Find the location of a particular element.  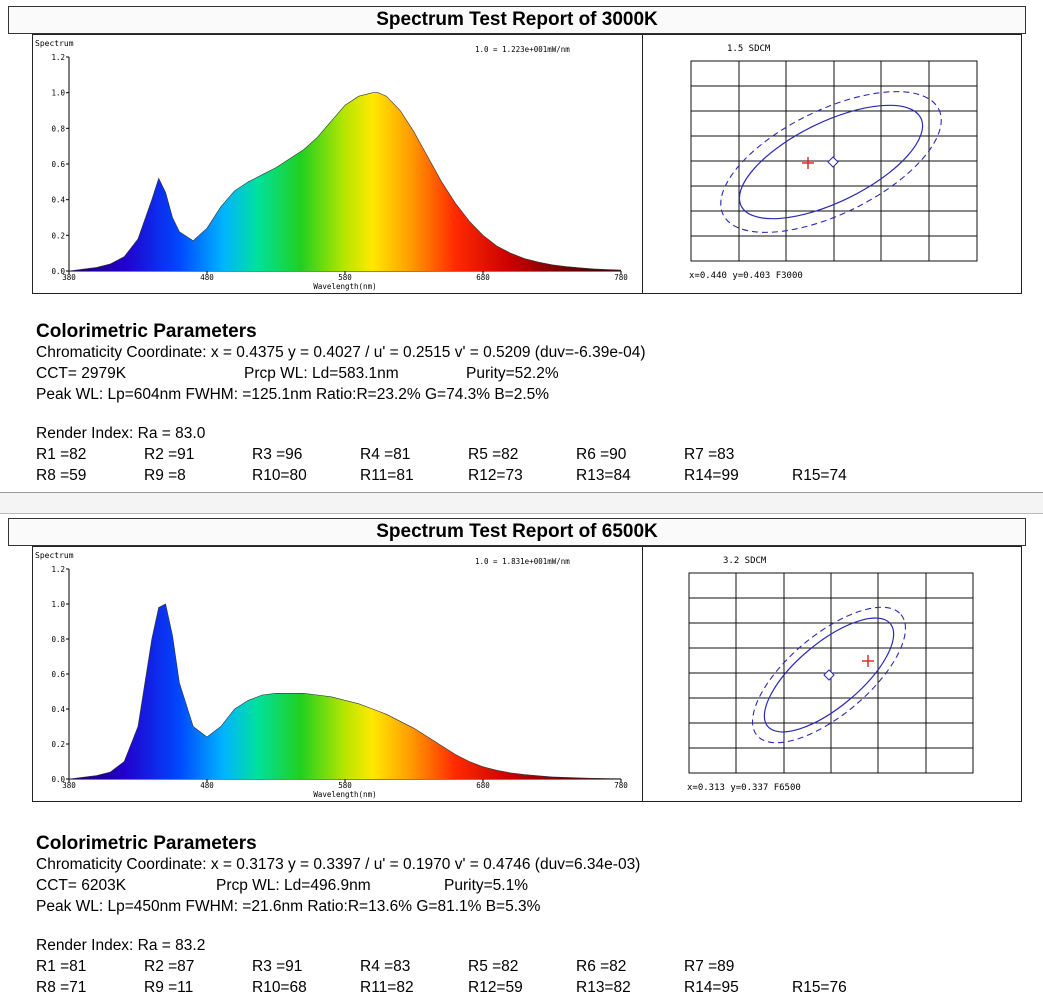

render-index-value: R9 =11 is located at coordinates (169, 987).